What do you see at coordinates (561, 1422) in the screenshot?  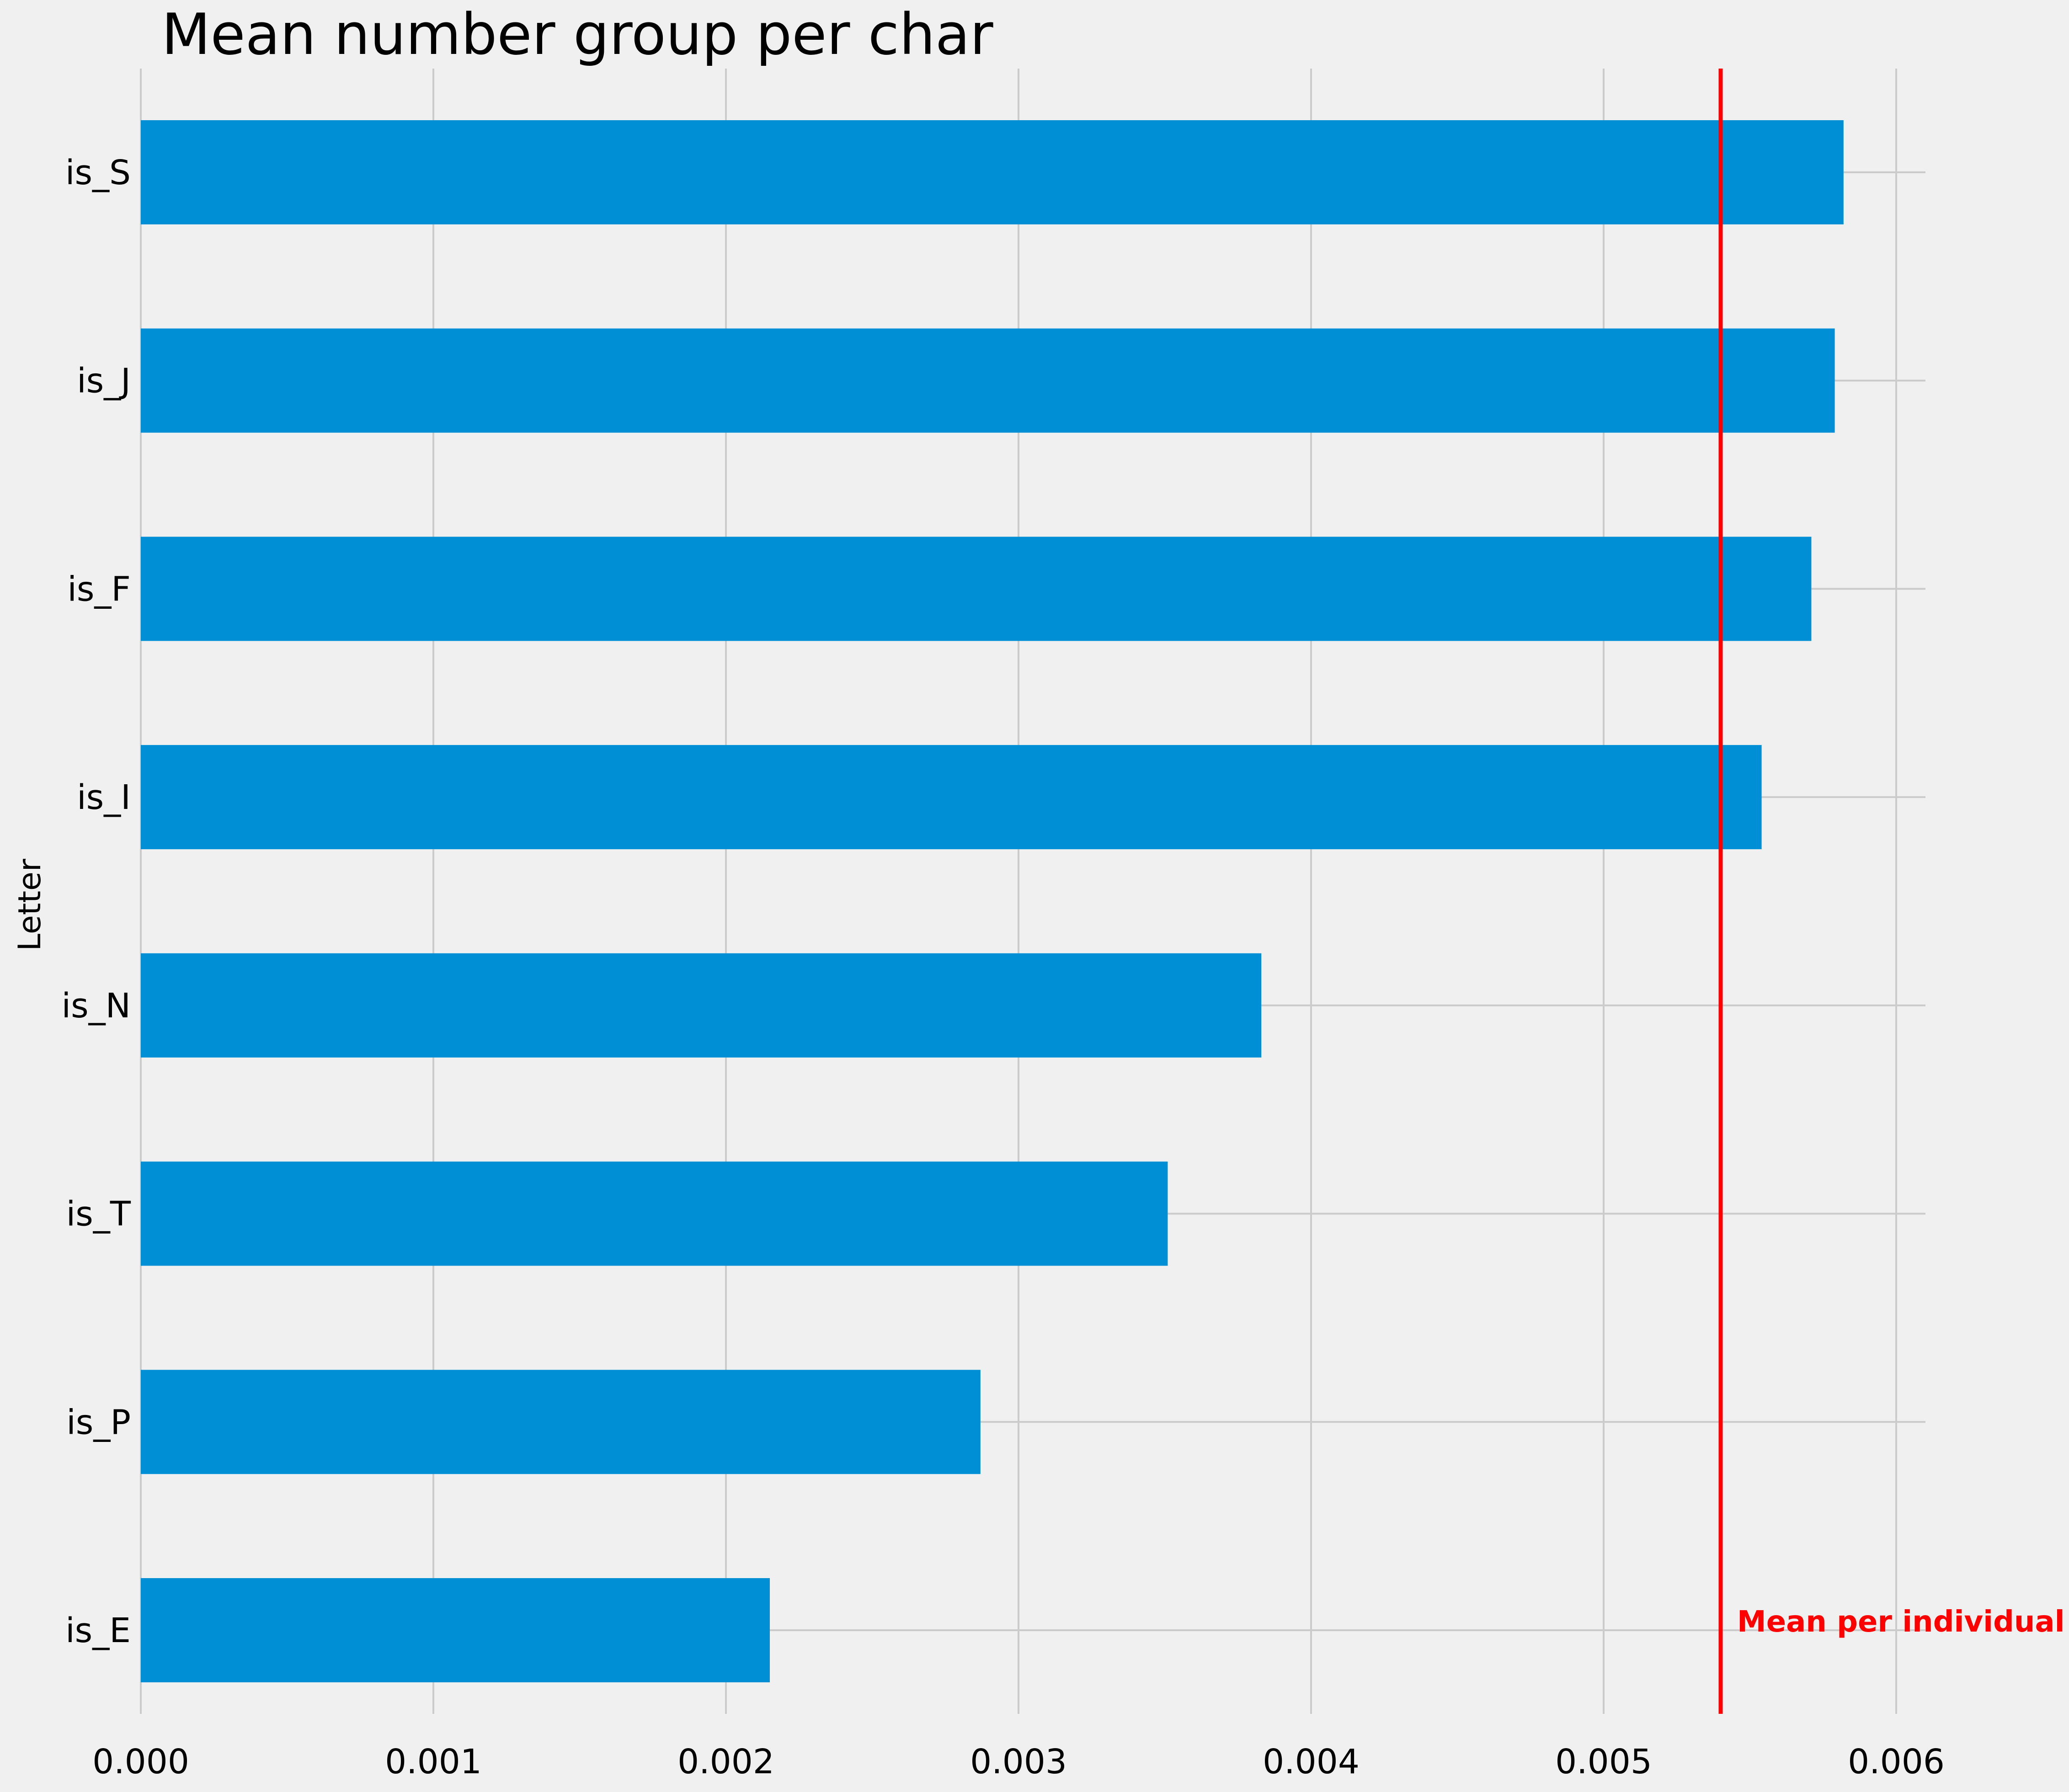 I see `bar-is-p` at bounding box center [561, 1422].